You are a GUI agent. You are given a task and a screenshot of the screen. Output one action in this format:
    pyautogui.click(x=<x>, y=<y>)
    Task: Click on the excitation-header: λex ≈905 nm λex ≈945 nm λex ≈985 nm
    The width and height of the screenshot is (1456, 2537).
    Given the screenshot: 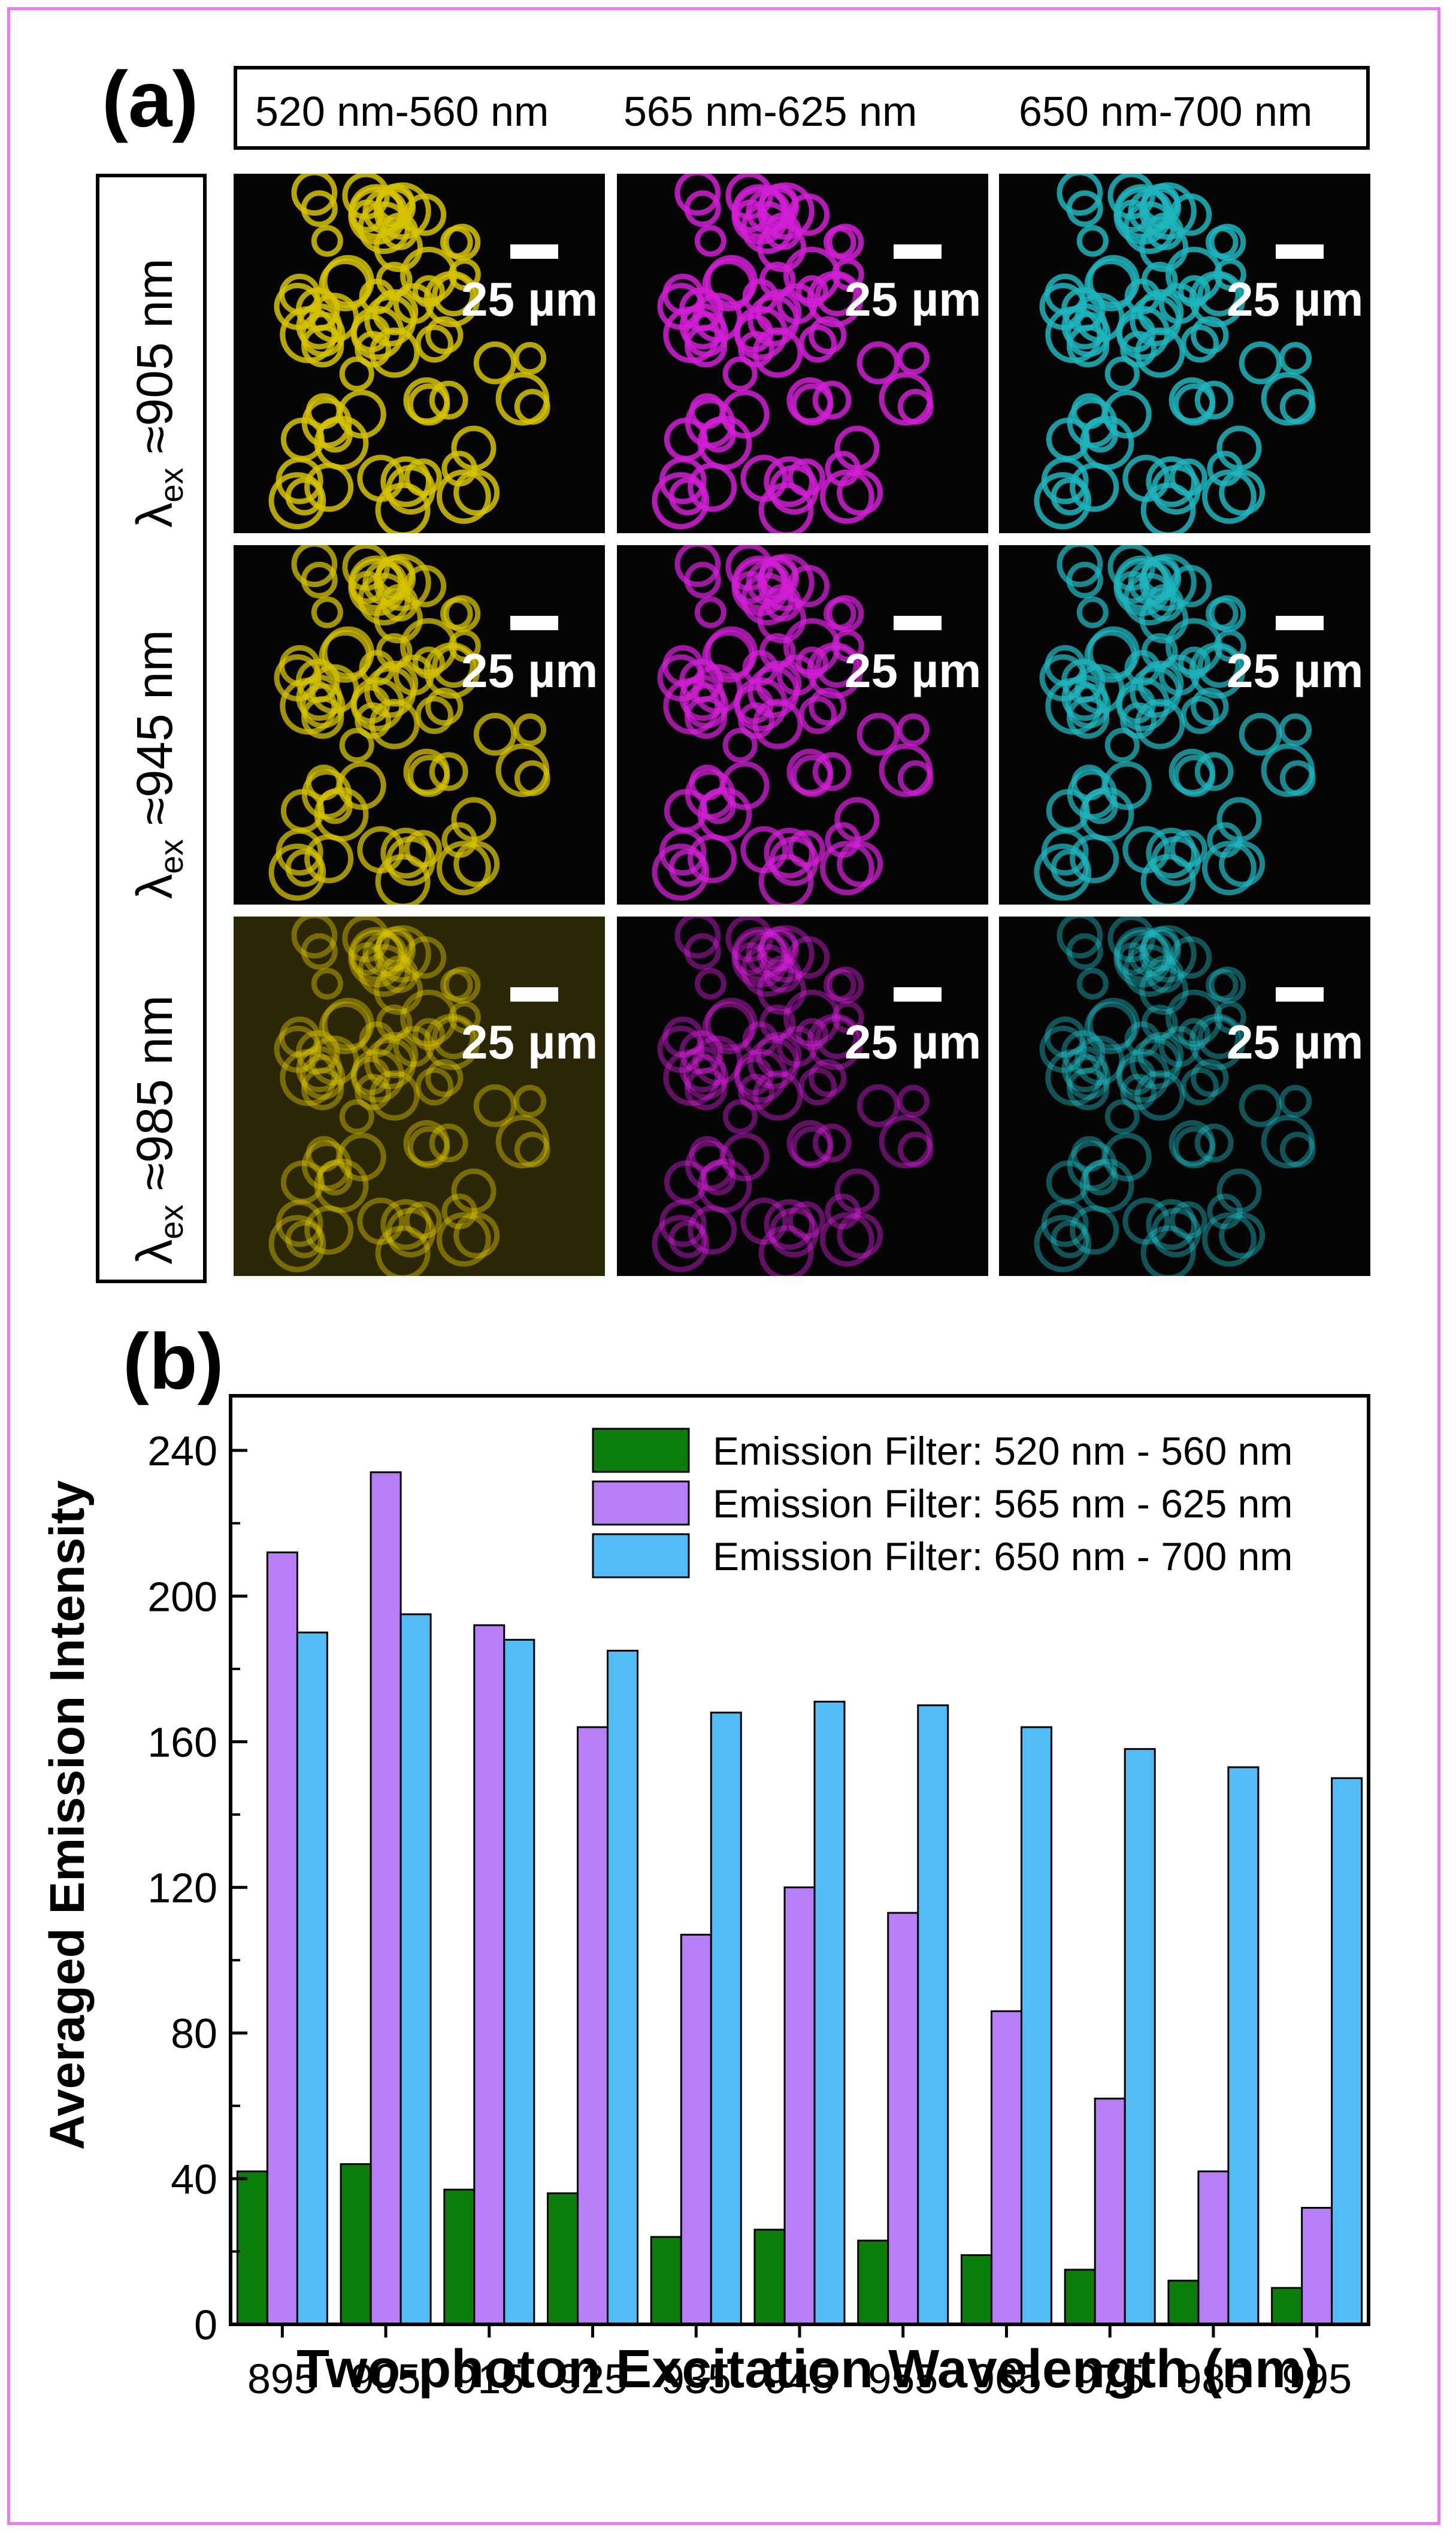 What is the action you would take?
    pyautogui.click(x=151, y=728)
    